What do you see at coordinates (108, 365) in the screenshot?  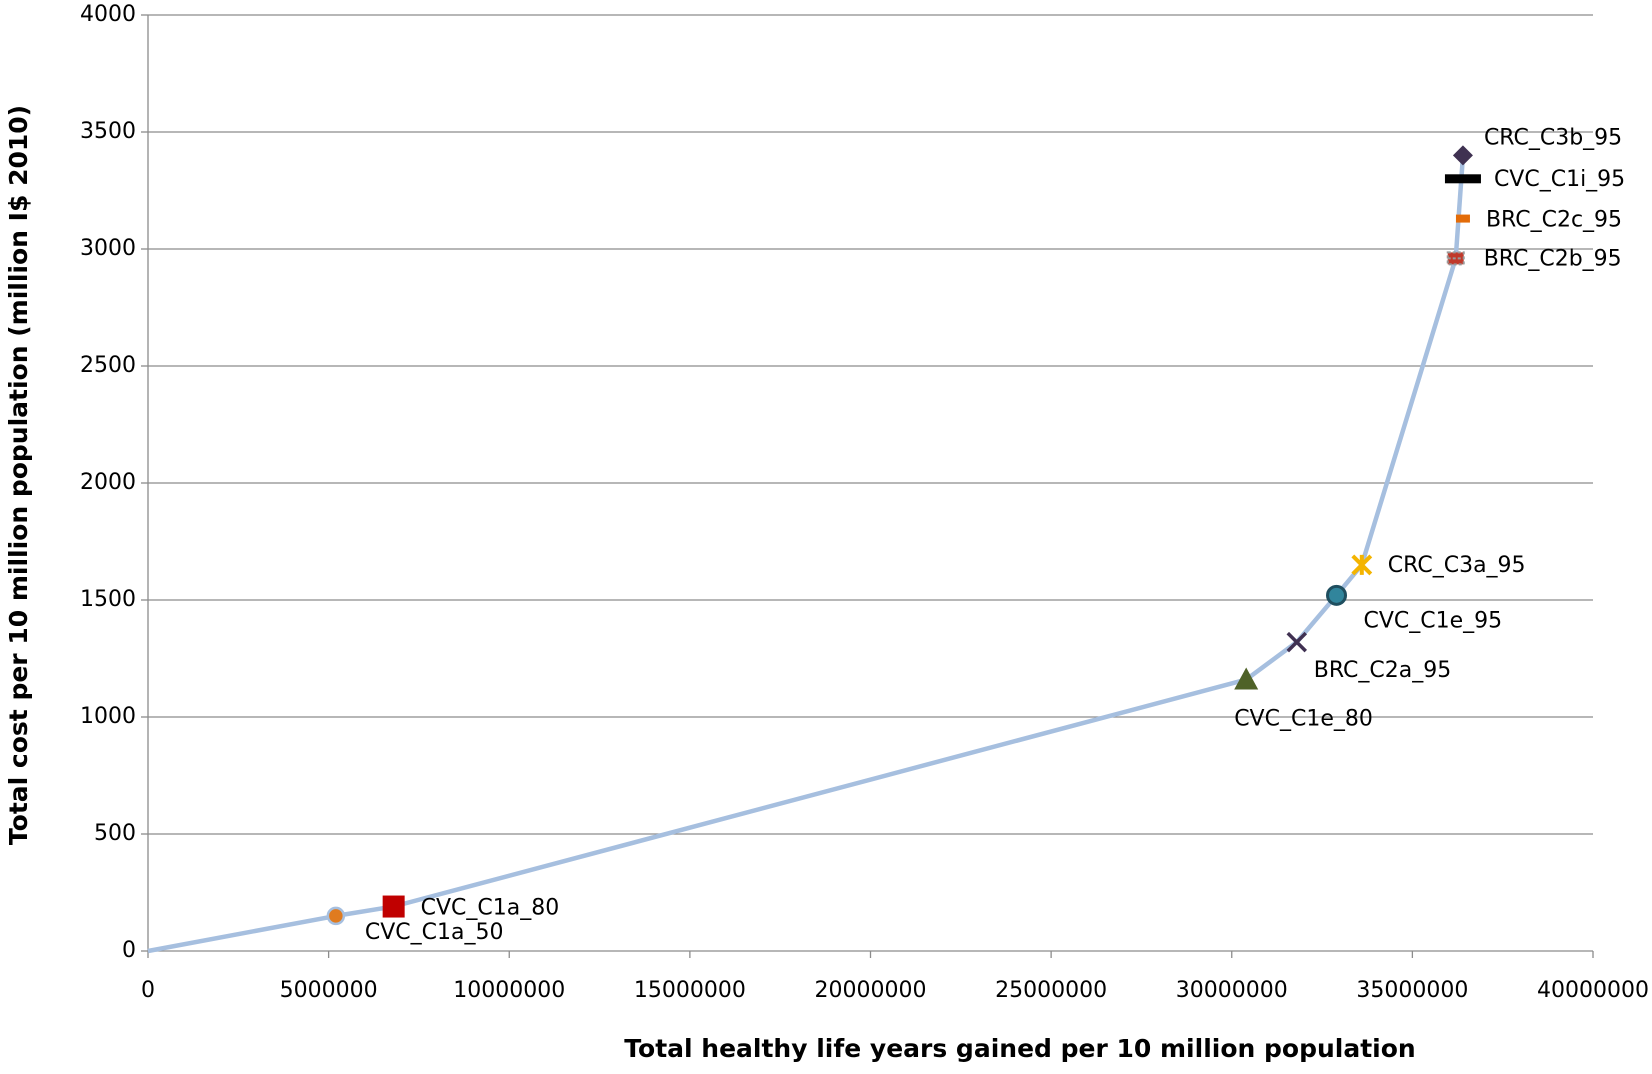 I see `y-tick-label: 2500` at bounding box center [108, 365].